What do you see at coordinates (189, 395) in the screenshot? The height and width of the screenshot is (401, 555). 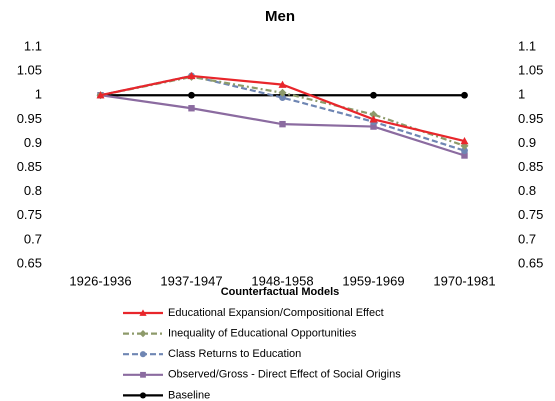 I see `legend-label: Baseline` at bounding box center [189, 395].